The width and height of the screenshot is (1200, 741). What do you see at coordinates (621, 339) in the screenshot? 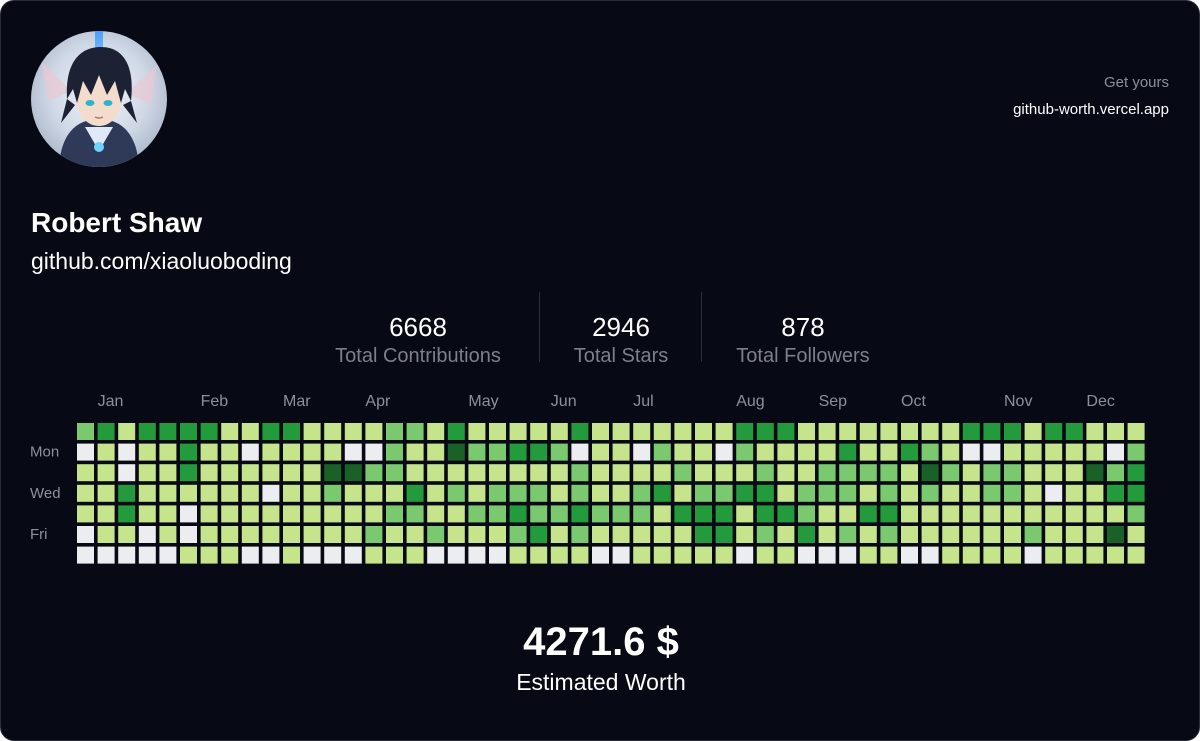
I see `stat-total-stars: 2946 Total Stars` at bounding box center [621, 339].